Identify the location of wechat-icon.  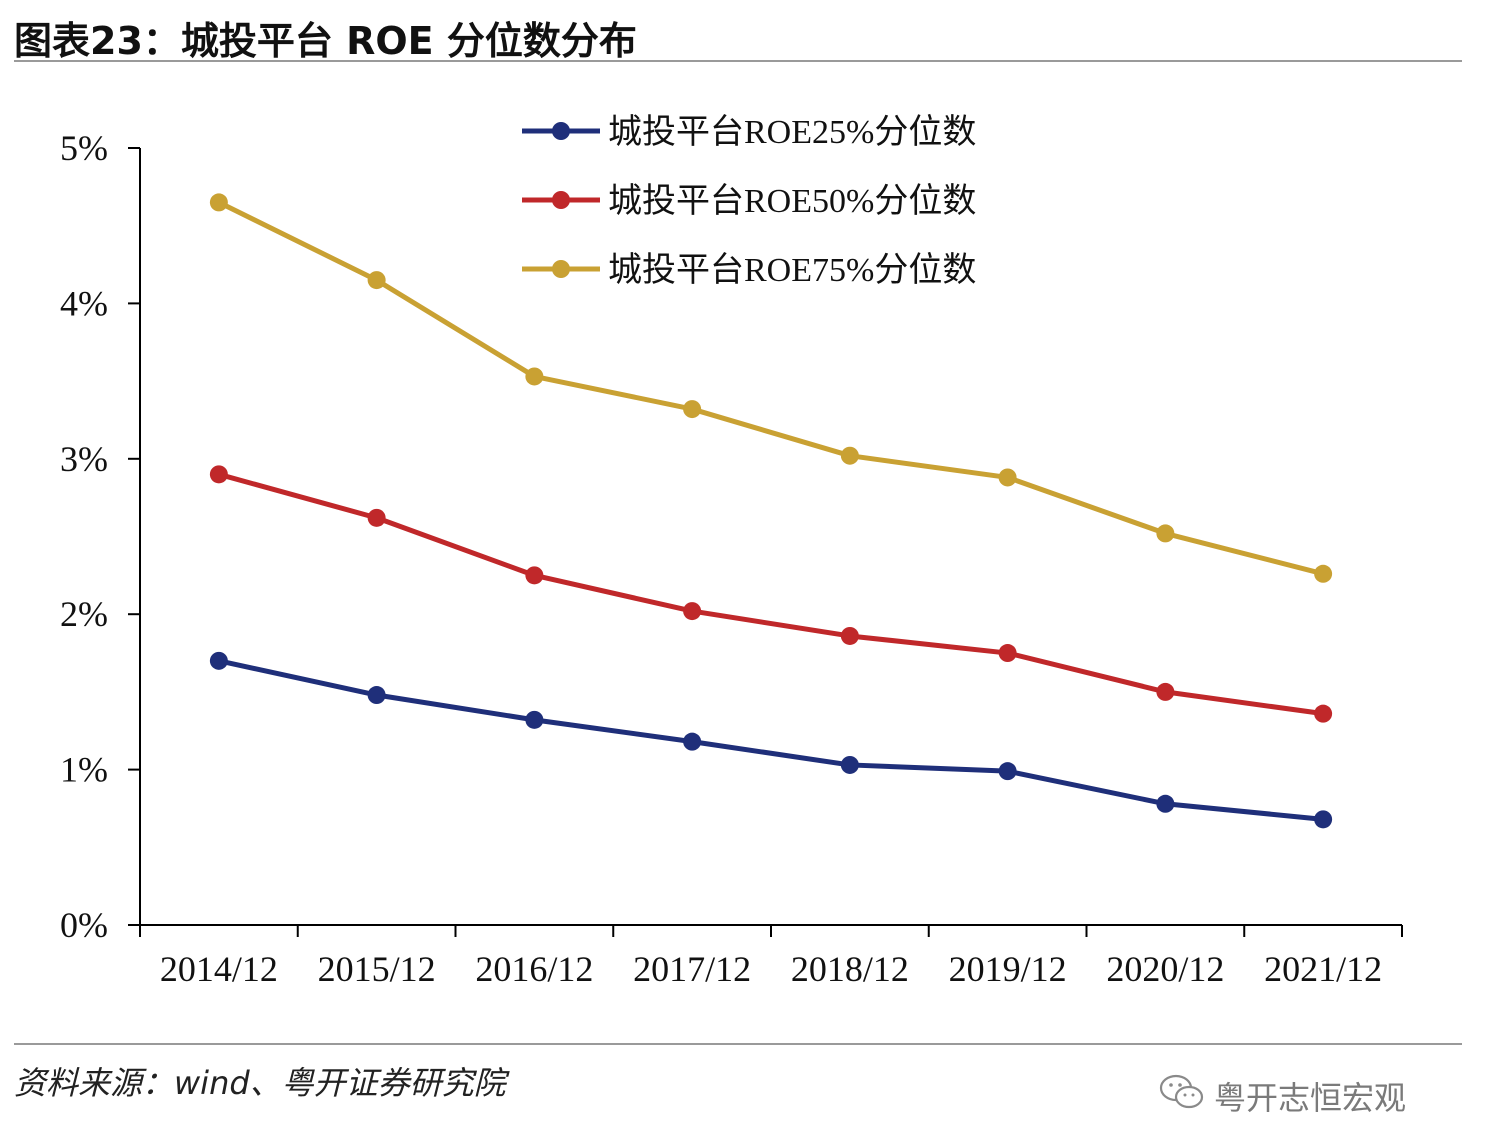
(1182, 1096).